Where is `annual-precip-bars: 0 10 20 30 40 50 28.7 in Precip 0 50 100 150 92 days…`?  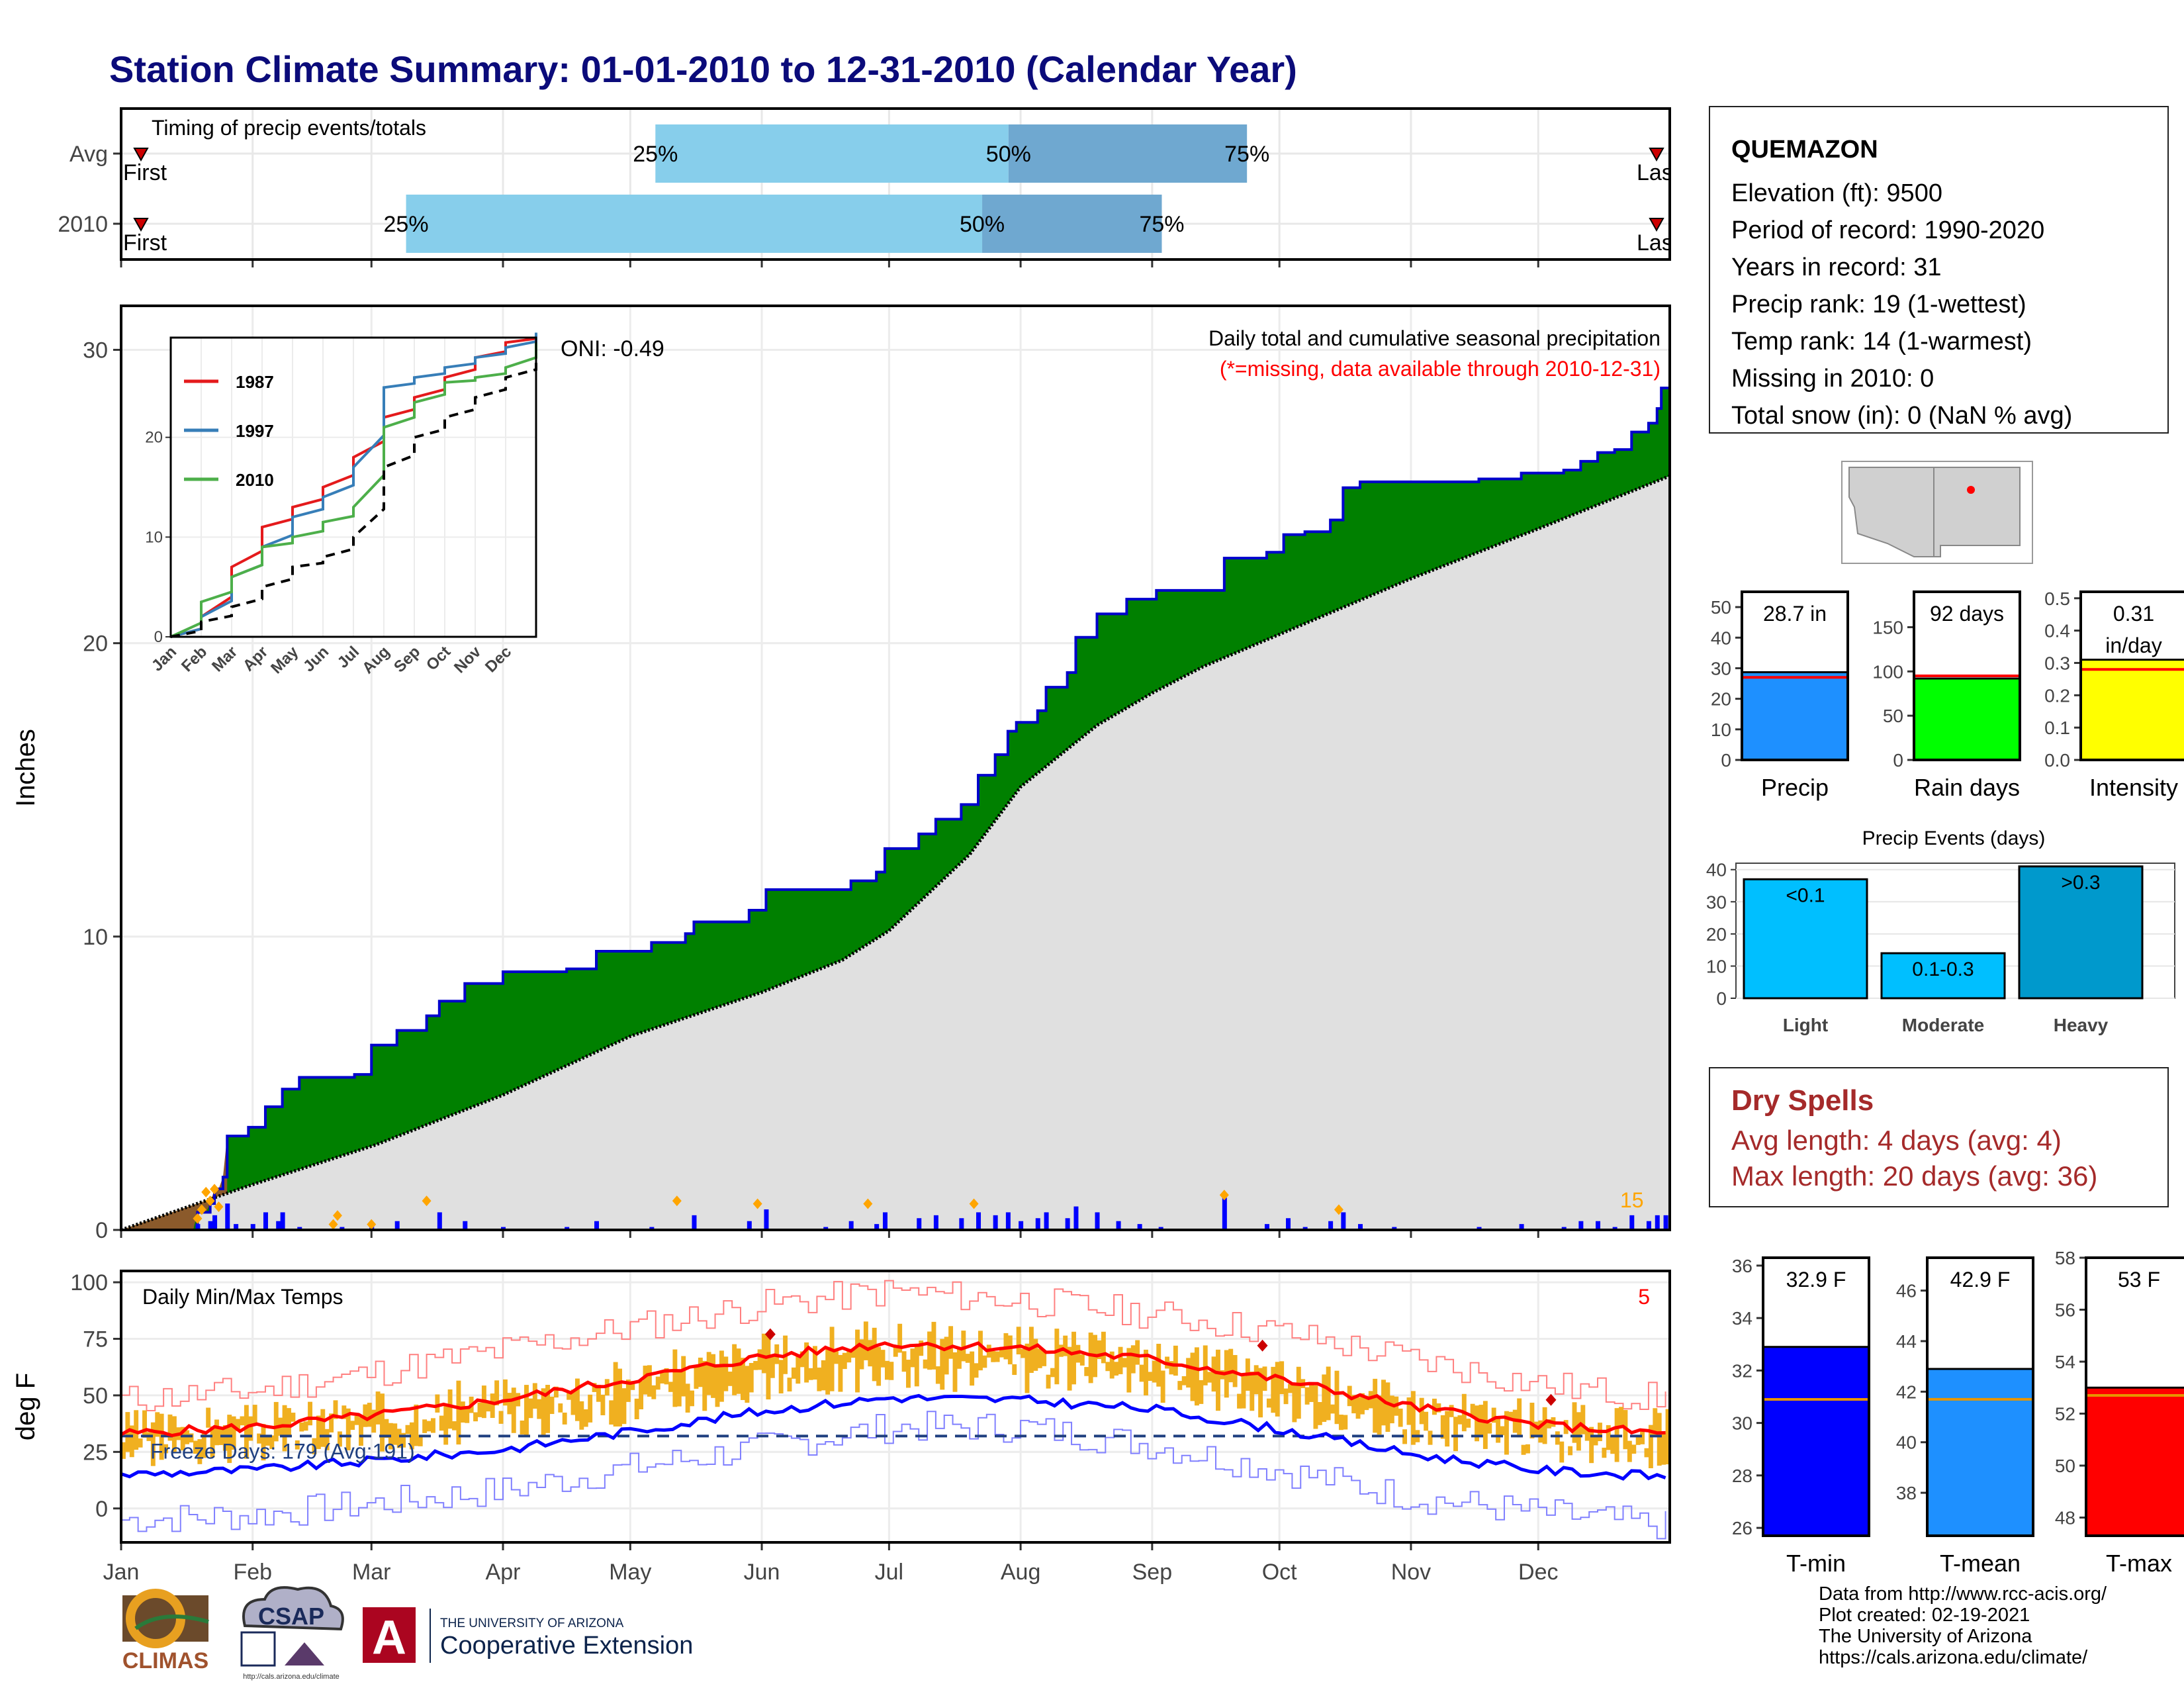 annual-precip-bars: 0 10 20 30 40 50 28.7 in Precip 0 50 100 150 92 days… is located at coordinates (1948, 694).